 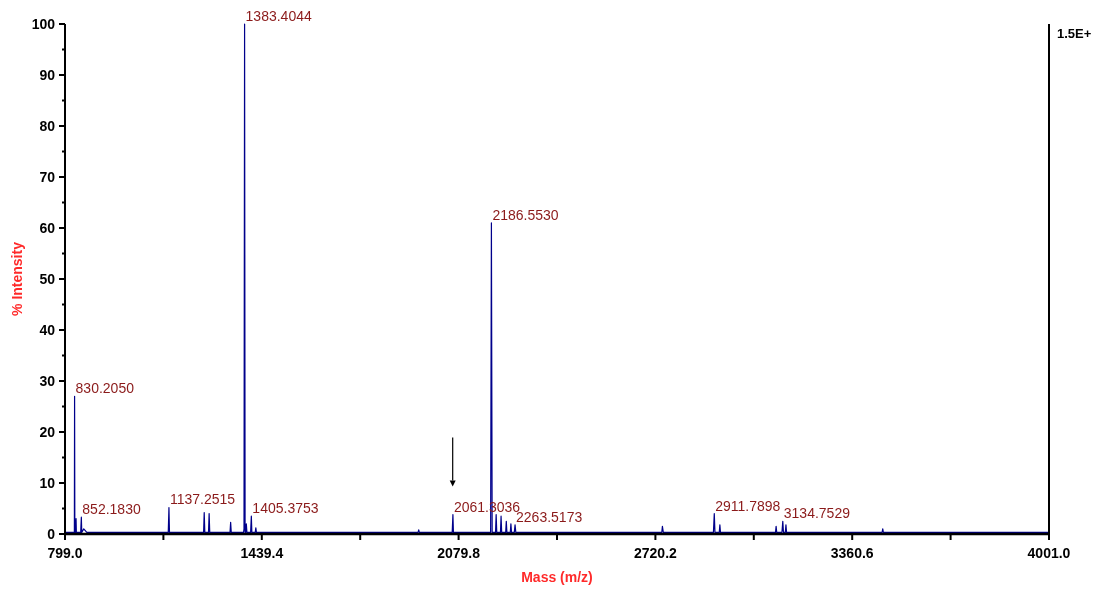 What do you see at coordinates (459, 553) in the screenshot?
I see `x-tick-label: 2079.8` at bounding box center [459, 553].